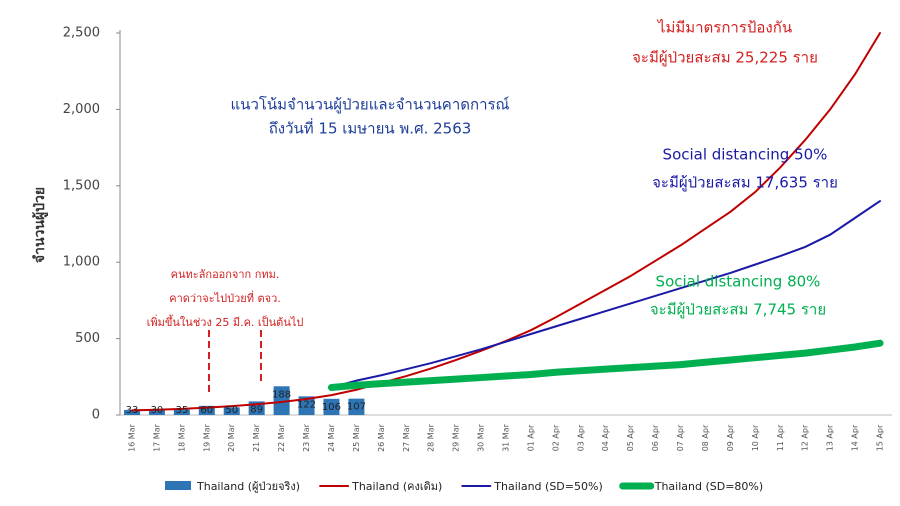  Describe the element at coordinates (506, 437) in the screenshot. I see `x-tick-label: 31 Mar` at that location.